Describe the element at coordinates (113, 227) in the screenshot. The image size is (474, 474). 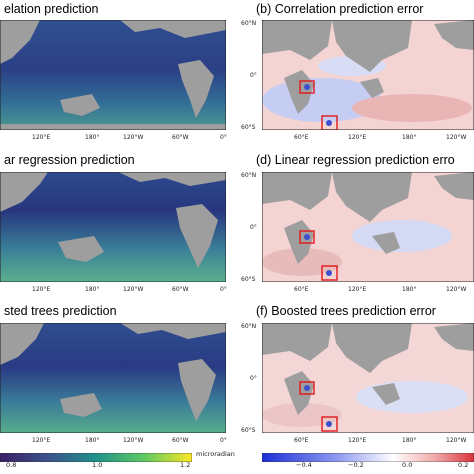
I see `map-linear-regression-prediction` at that location.